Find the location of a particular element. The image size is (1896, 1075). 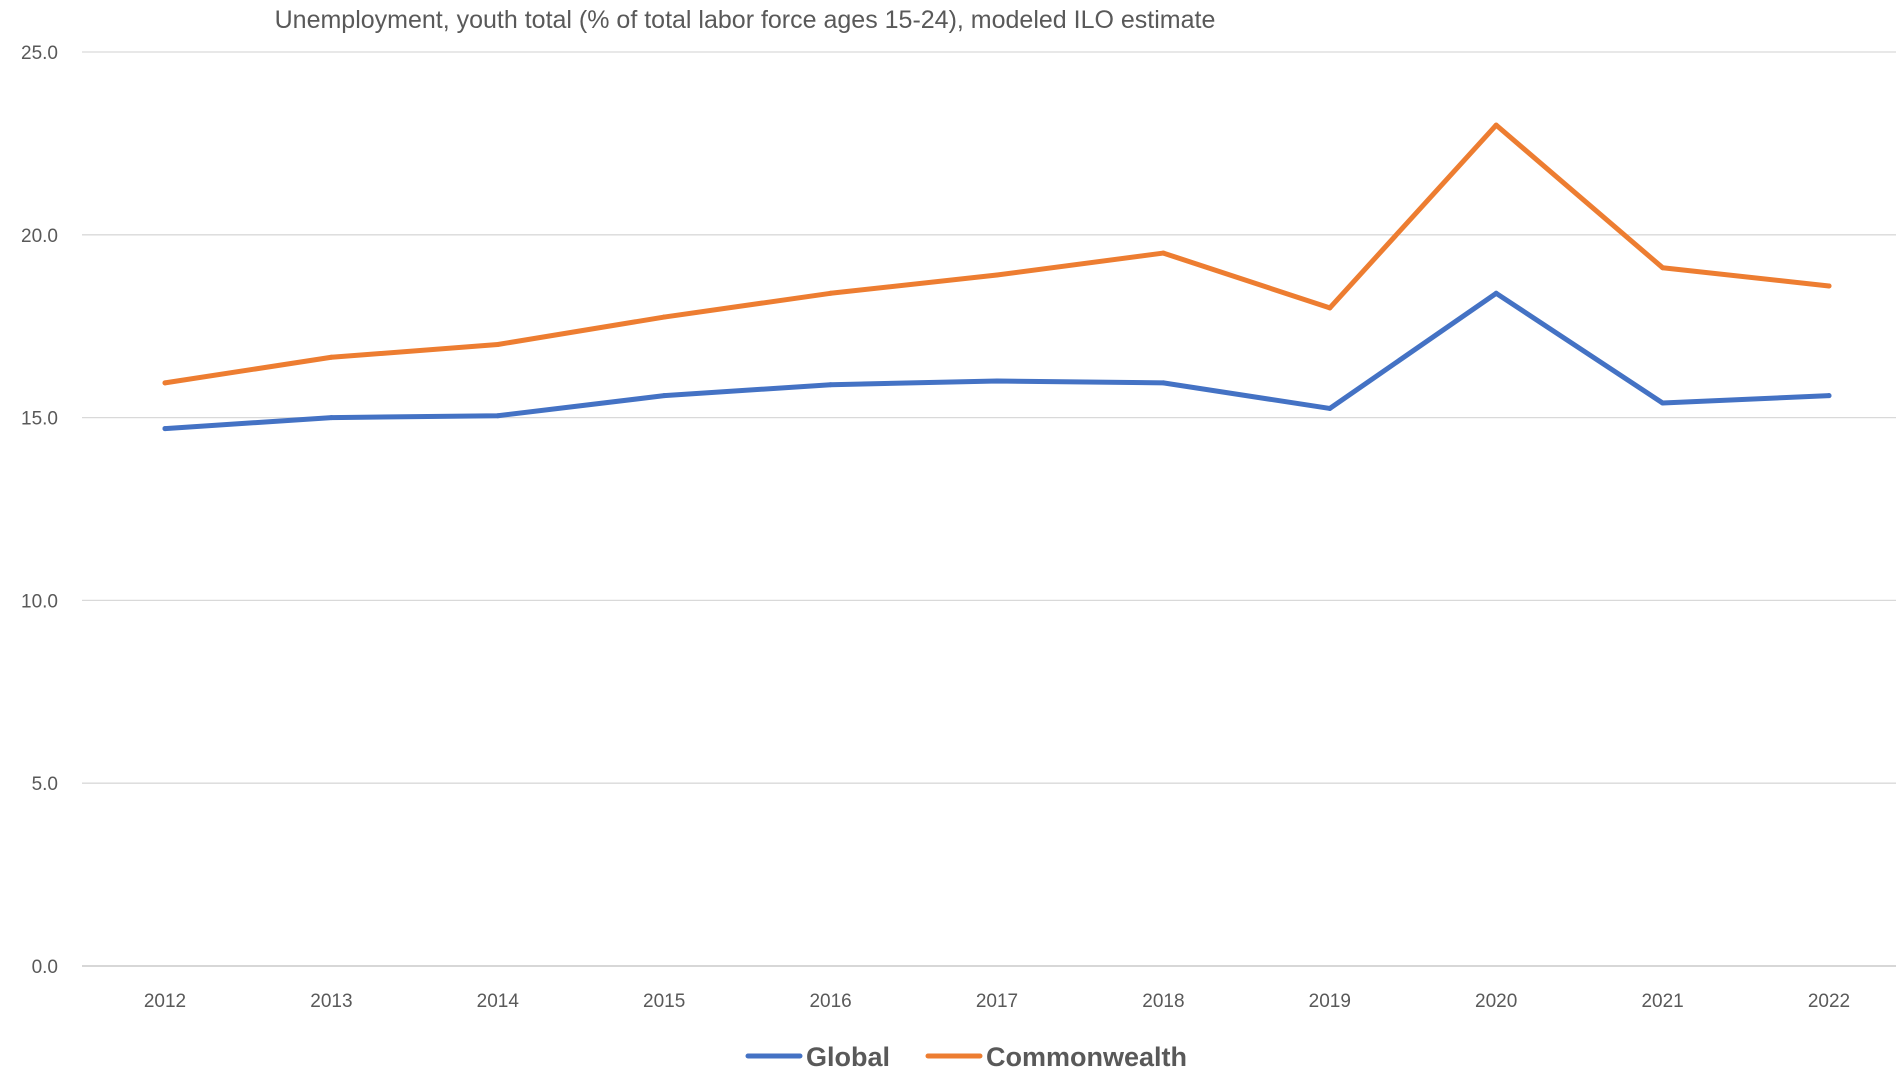

x-tick-label: 2016 is located at coordinates (830, 1001).